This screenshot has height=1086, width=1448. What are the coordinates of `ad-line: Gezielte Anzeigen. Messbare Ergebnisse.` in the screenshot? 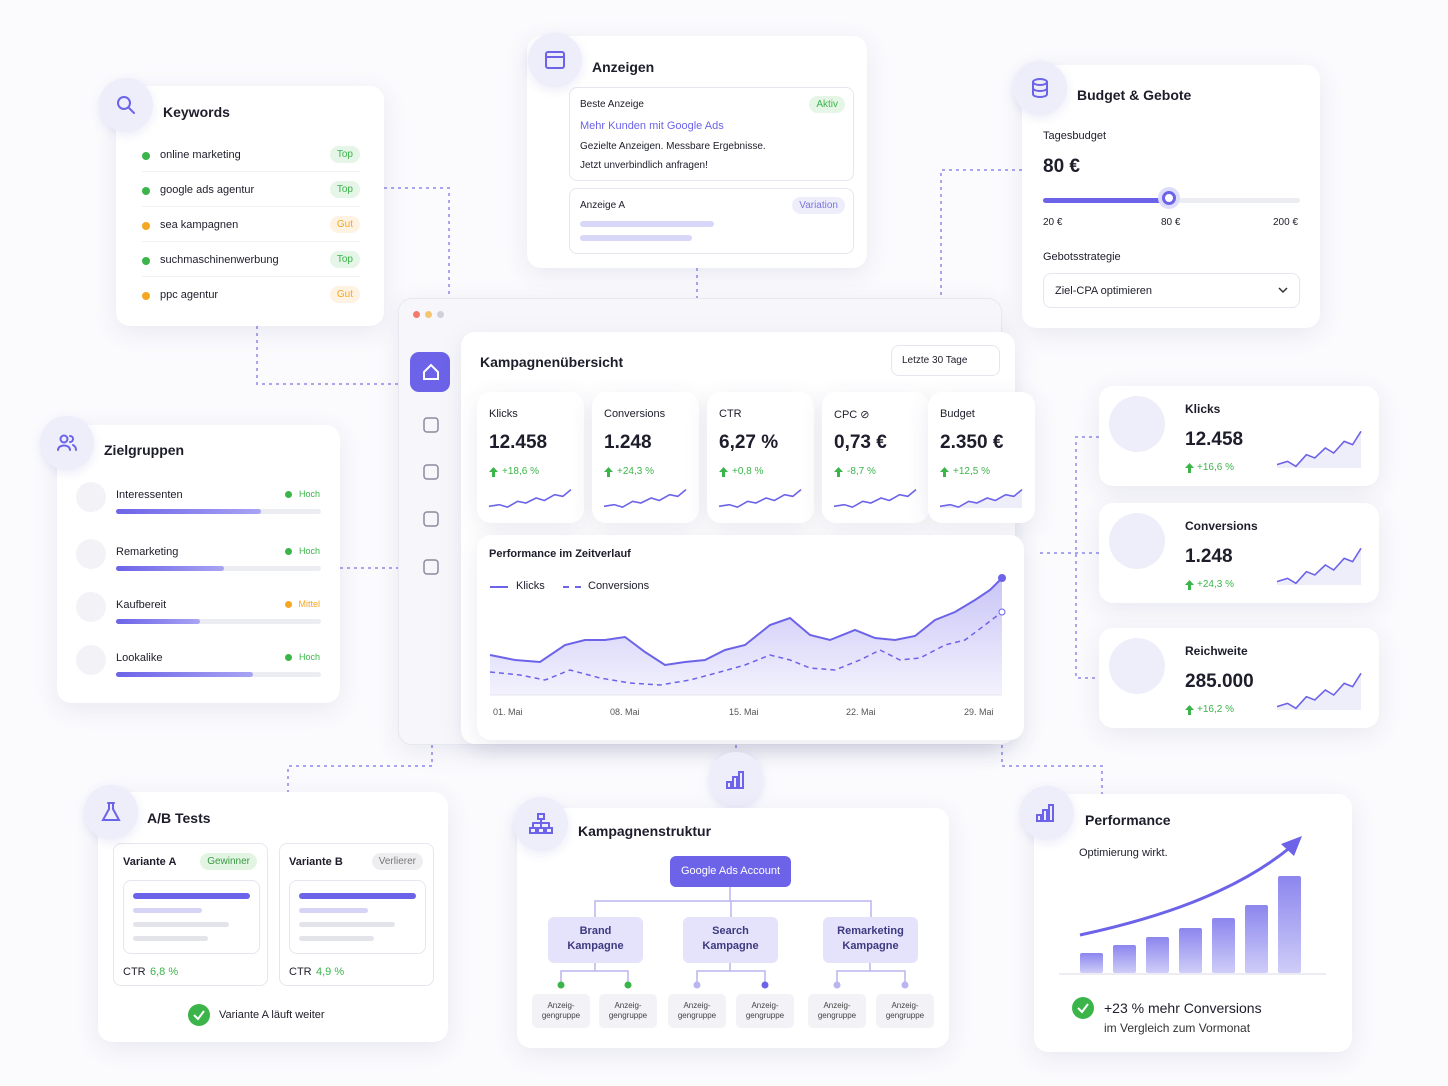 It's located at (673, 146).